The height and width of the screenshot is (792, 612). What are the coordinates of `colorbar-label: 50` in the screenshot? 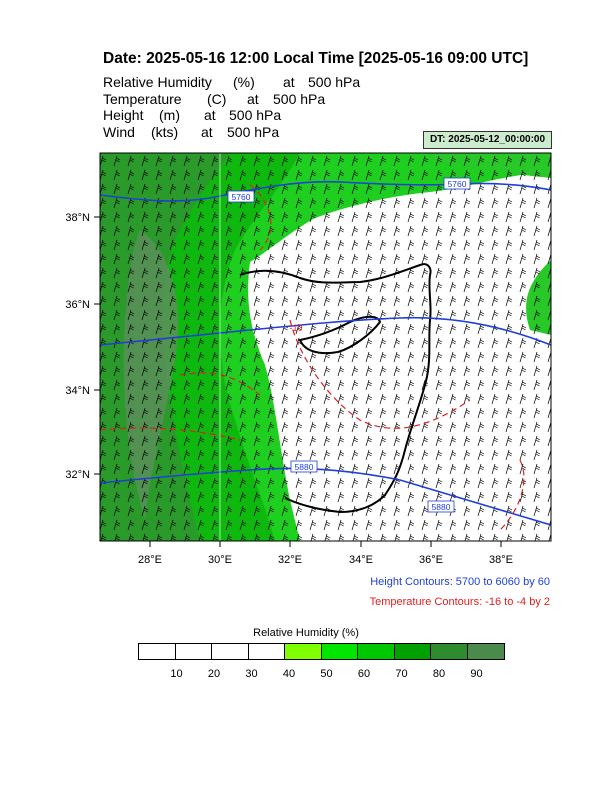 It's located at (326, 674).